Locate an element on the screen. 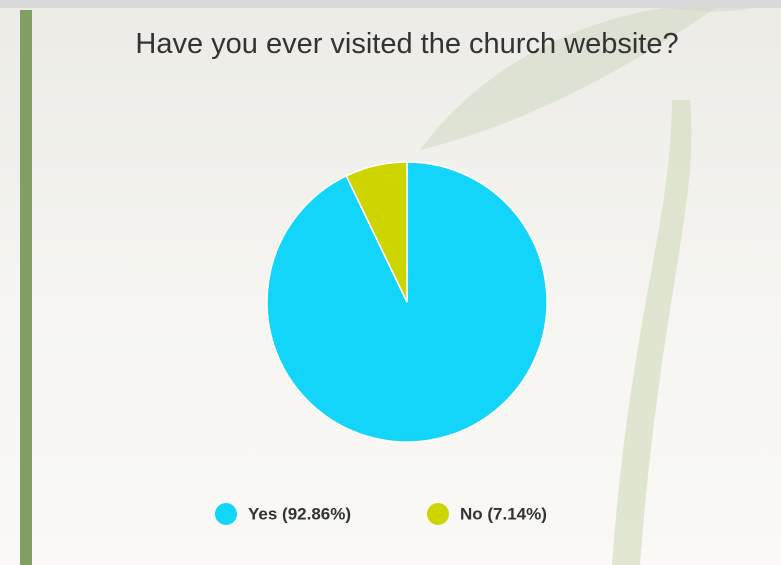 The image size is (781, 565). legend-label: Yes (92.86%) is located at coordinates (299, 513).